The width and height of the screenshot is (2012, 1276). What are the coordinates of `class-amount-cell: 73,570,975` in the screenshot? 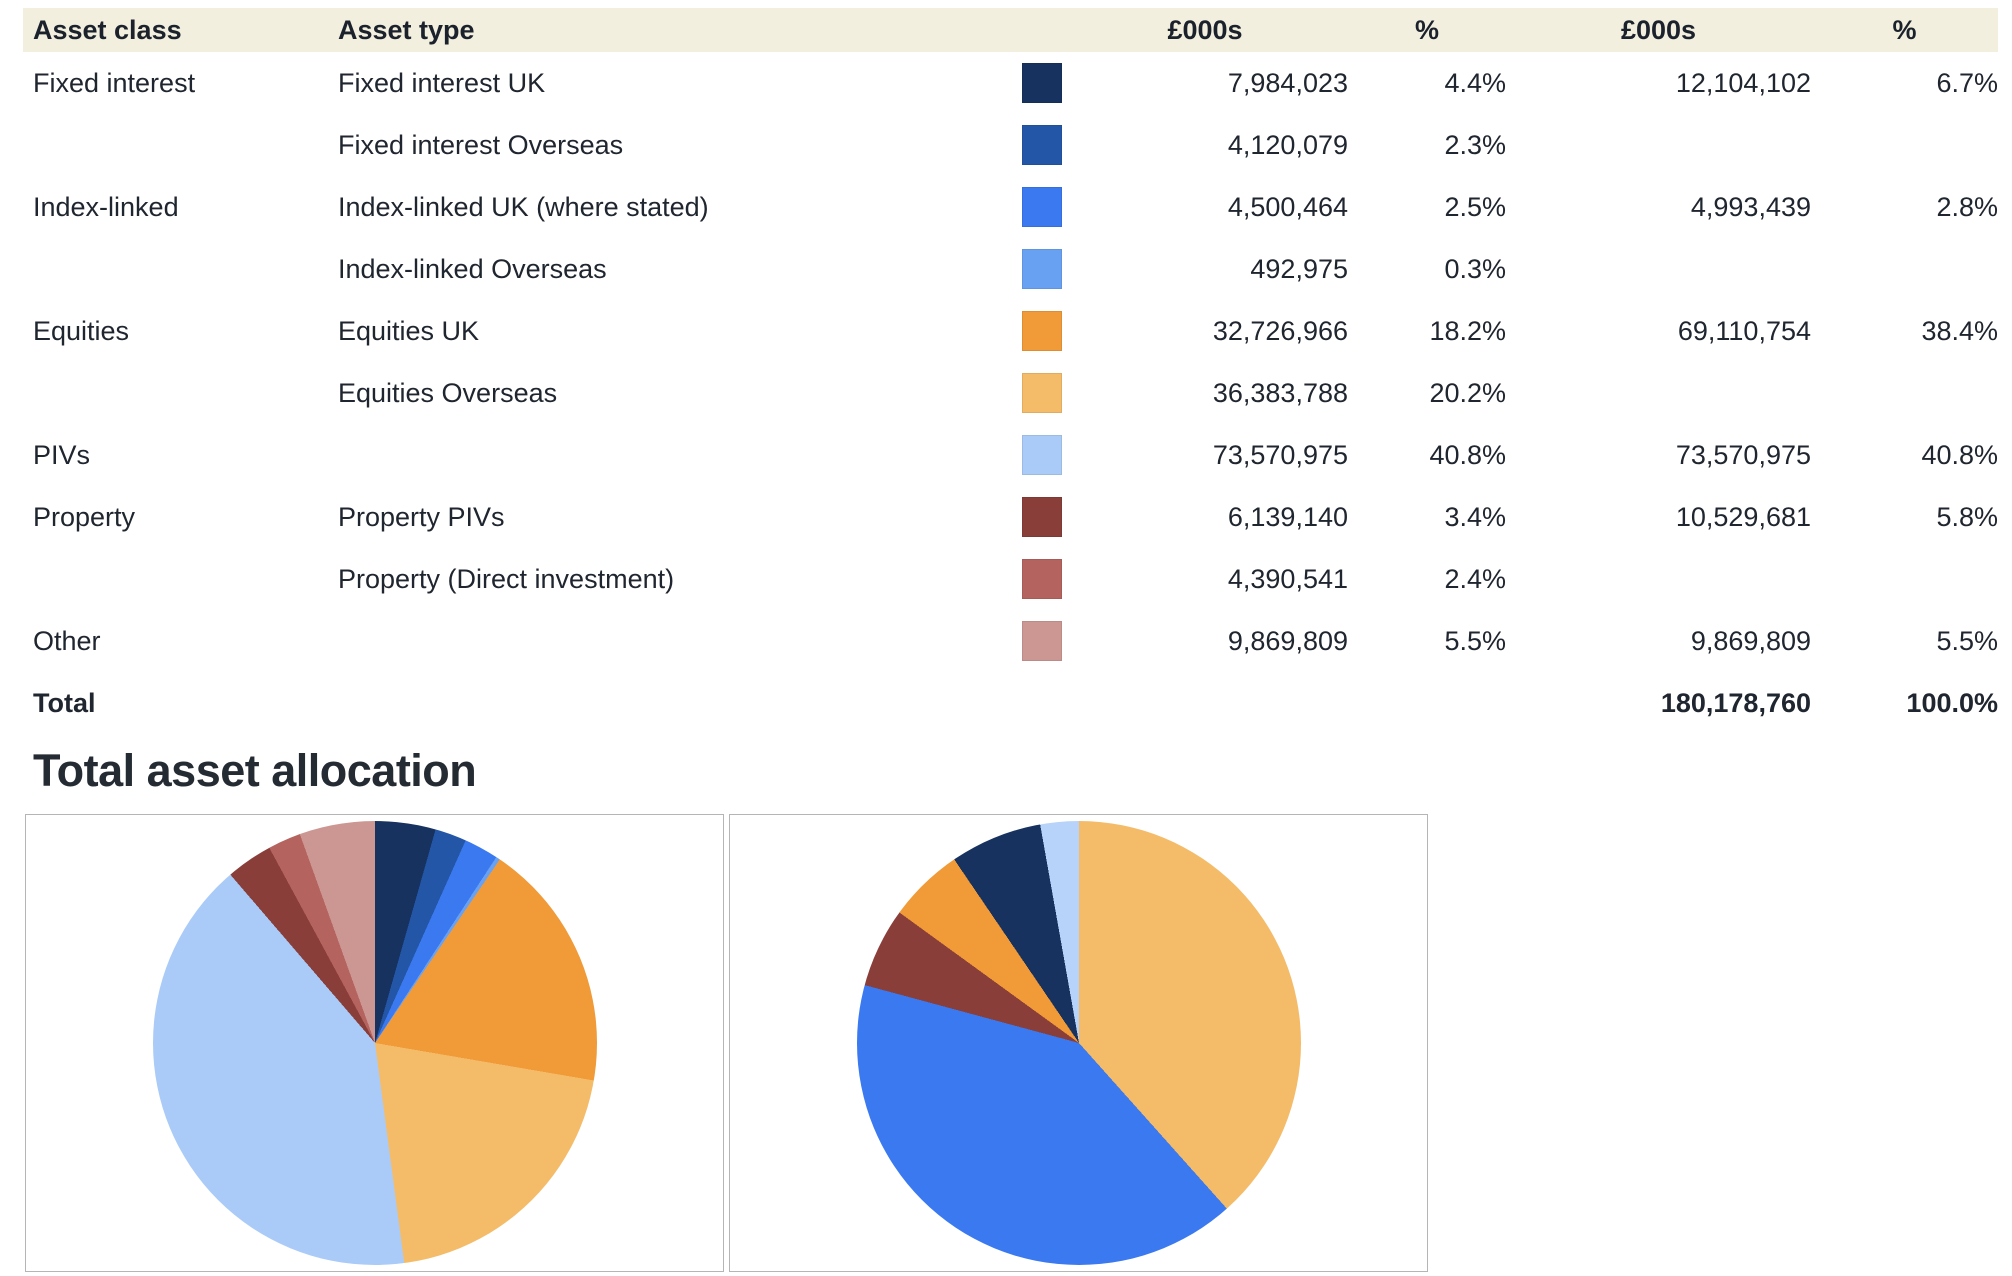 It's located at (1743, 454).